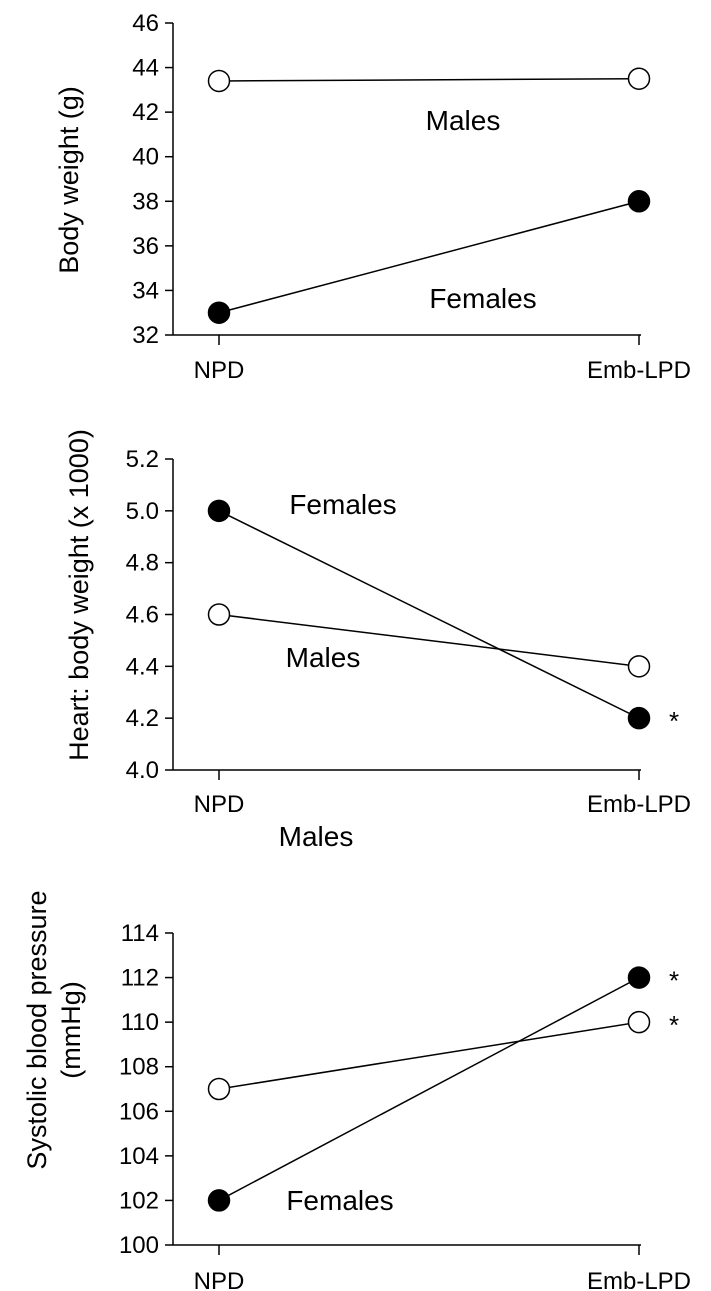 Image resolution: width=711 pixels, height=1291 pixels. Describe the element at coordinates (54, 1029) in the screenshot. I see `y-axis-title: Systolic blood pressure (mmHg)` at that location.